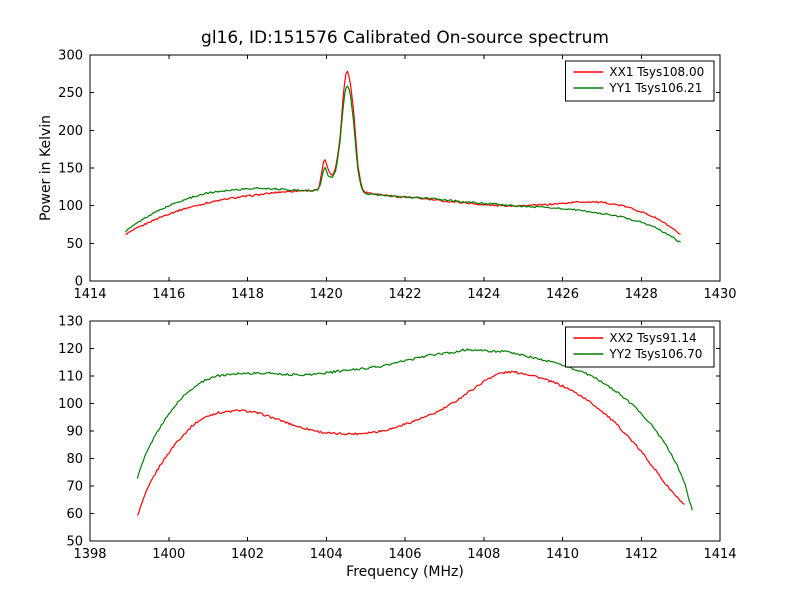 The width and height of the screenshot is (800, 604). What do you see at coordinates (74, 432) in the screenshot?
I see `y-tick-label: 90` at bounding box center [74, 432].